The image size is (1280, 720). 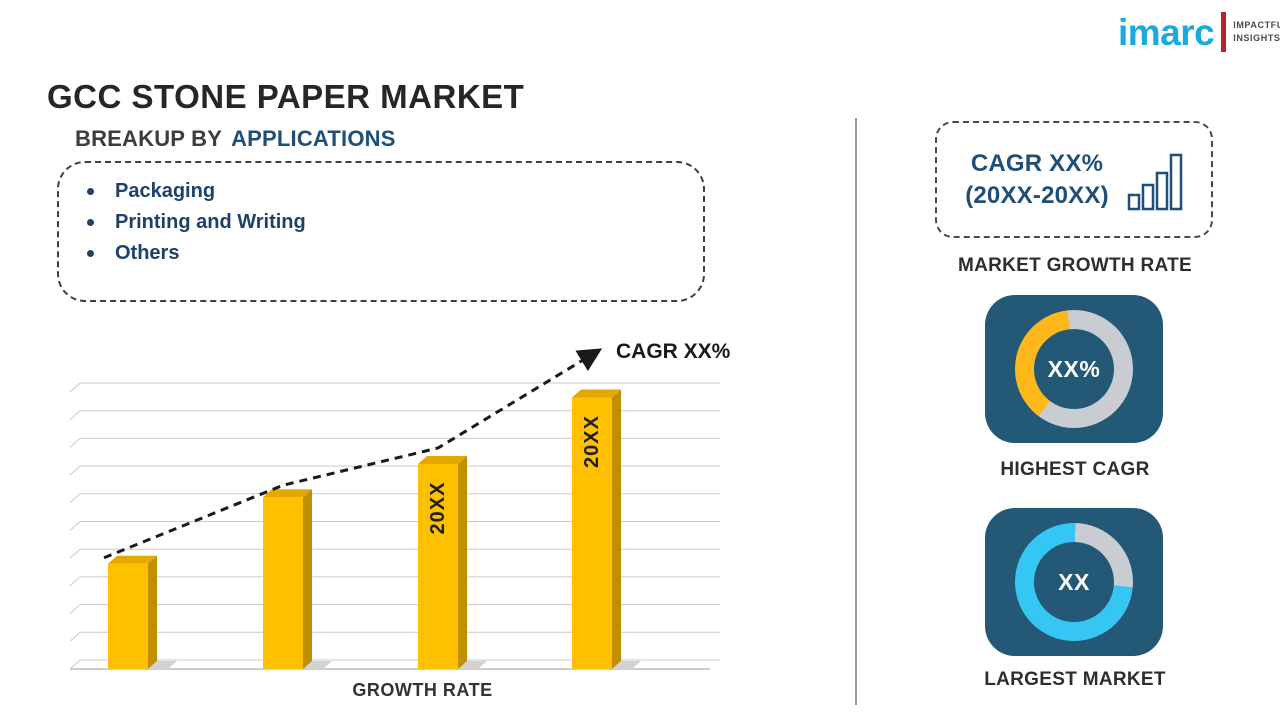 I want to click on market-growth-rate-label: MARKET GROWTH RATE, so click(x=1075, y=265).